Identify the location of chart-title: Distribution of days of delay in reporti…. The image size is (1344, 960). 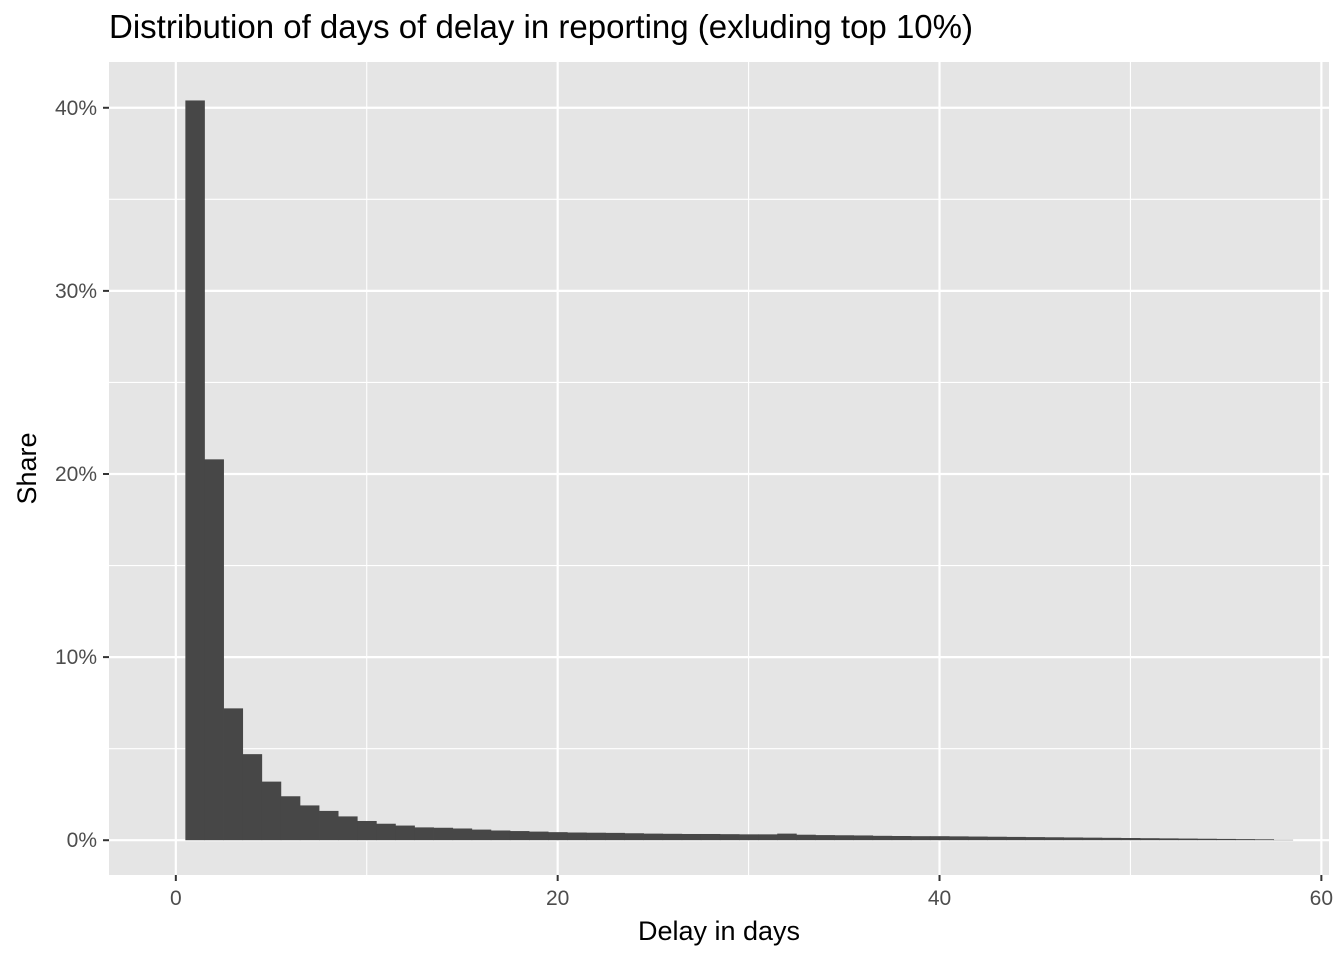
(541, 26).